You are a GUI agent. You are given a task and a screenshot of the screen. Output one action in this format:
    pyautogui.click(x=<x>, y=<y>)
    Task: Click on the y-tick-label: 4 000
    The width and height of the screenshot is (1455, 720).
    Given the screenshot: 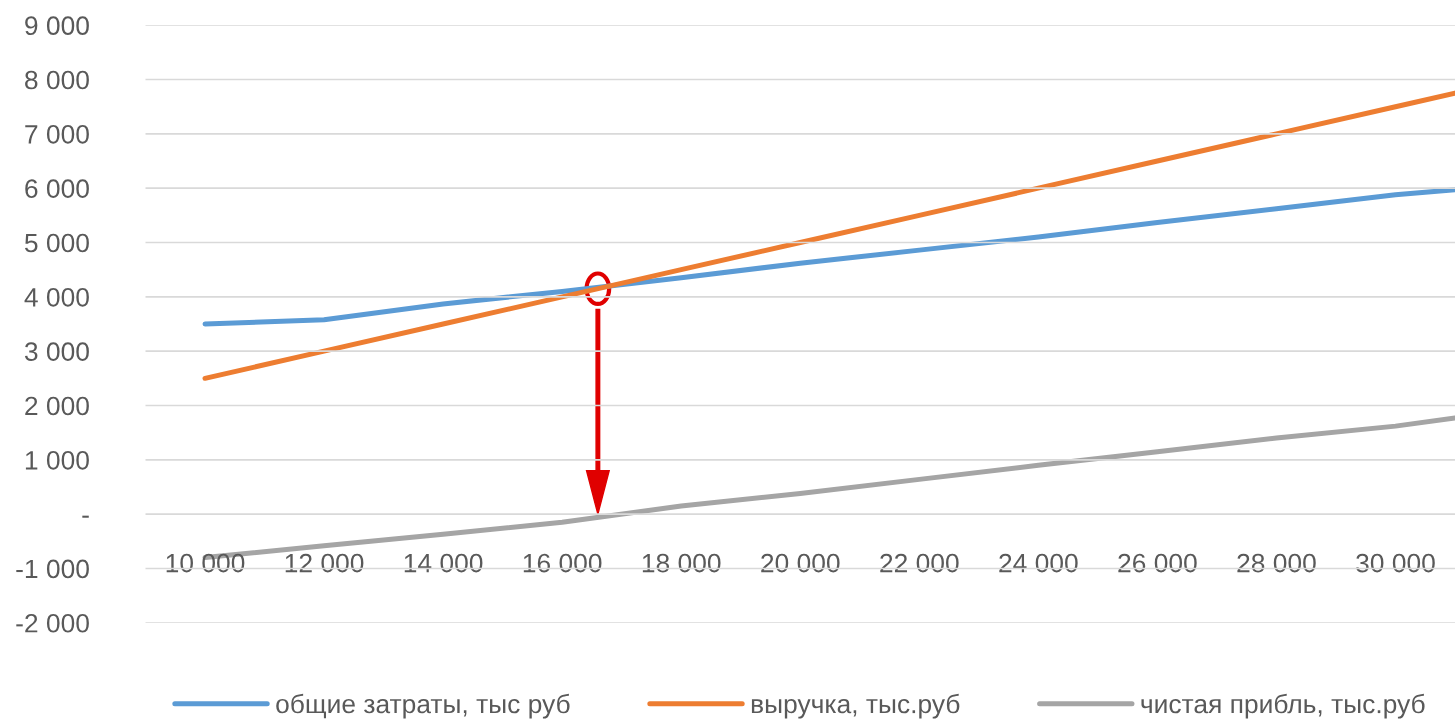 What is the action you would take?
    pyautogui.click(x=56, y=297)
    